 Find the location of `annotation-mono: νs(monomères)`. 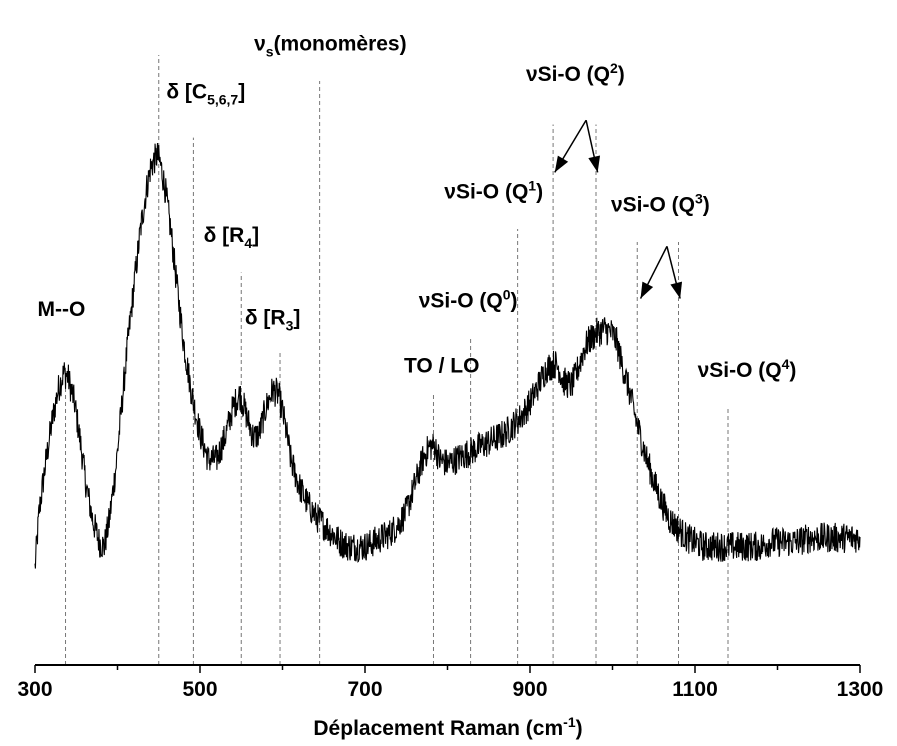

annotation-mono: νs(monomères) is located at coordinates (330, 46).